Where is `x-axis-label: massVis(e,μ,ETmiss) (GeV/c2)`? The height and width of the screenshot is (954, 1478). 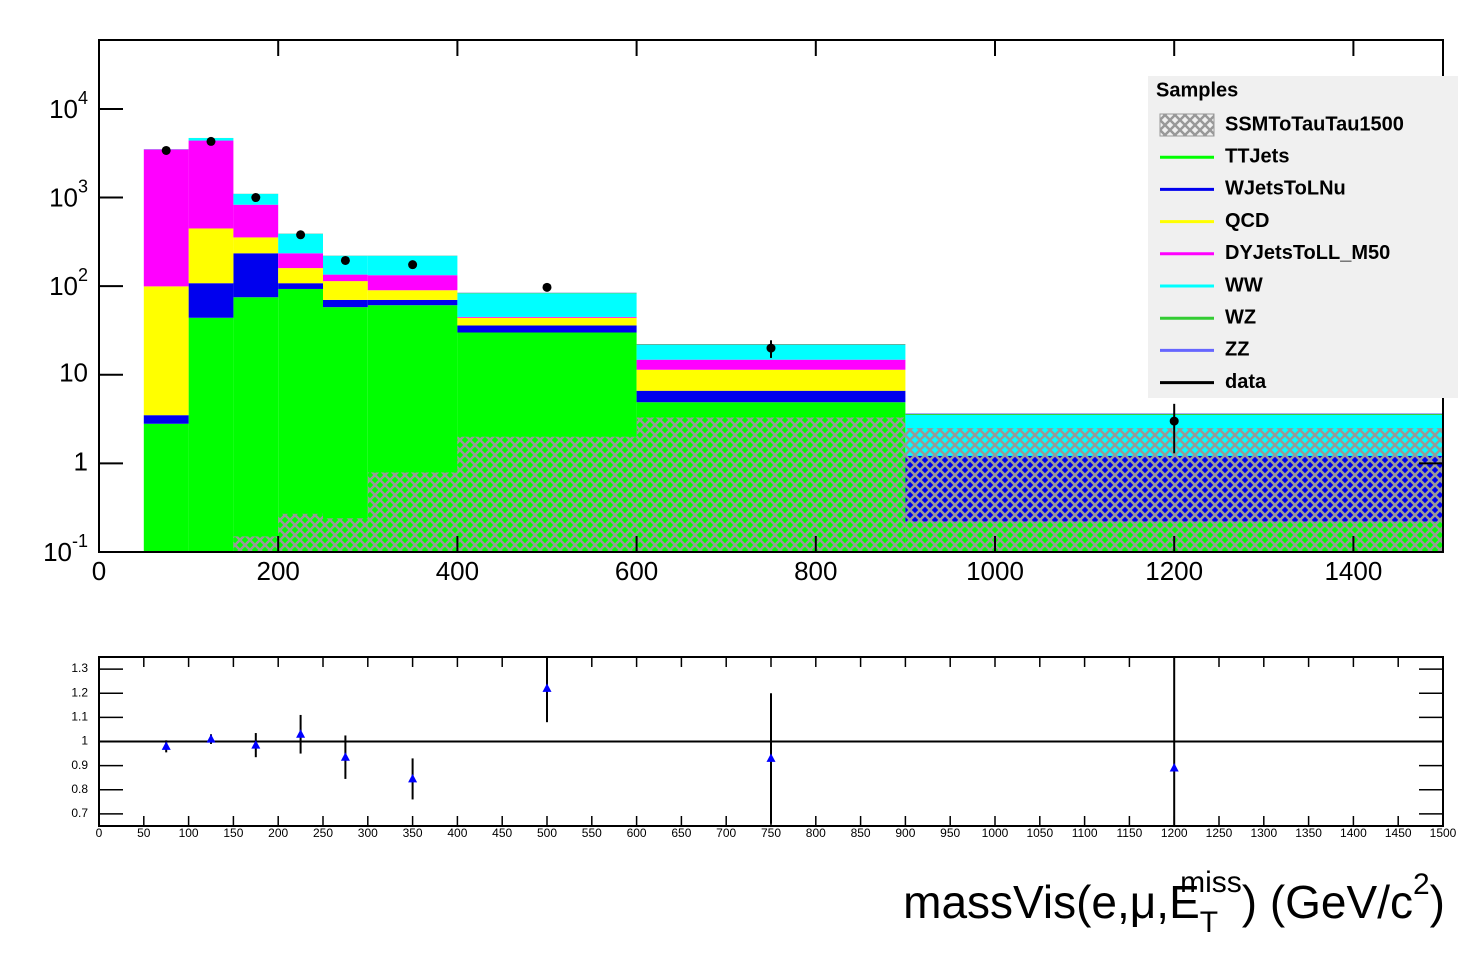 x-axis-label: massVis(e,μ,ETmiss) (GeV/c2) is located at coordinates (1174, 902).